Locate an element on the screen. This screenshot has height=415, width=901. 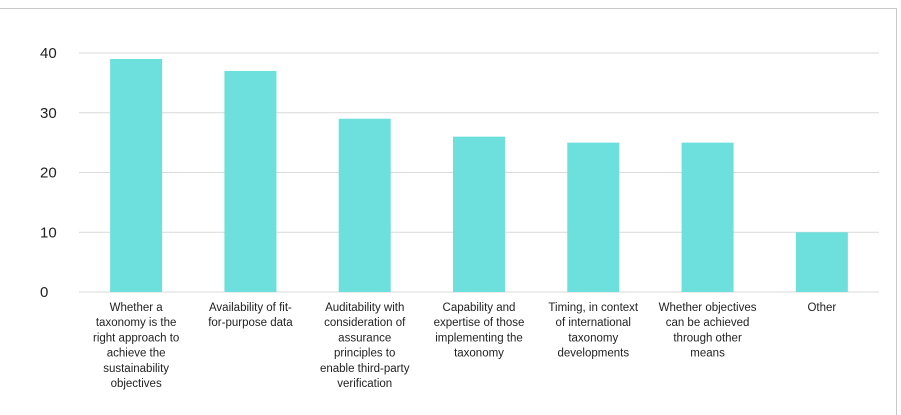
x-tick-label-line: Capability and is located at coordinates (479, 308).